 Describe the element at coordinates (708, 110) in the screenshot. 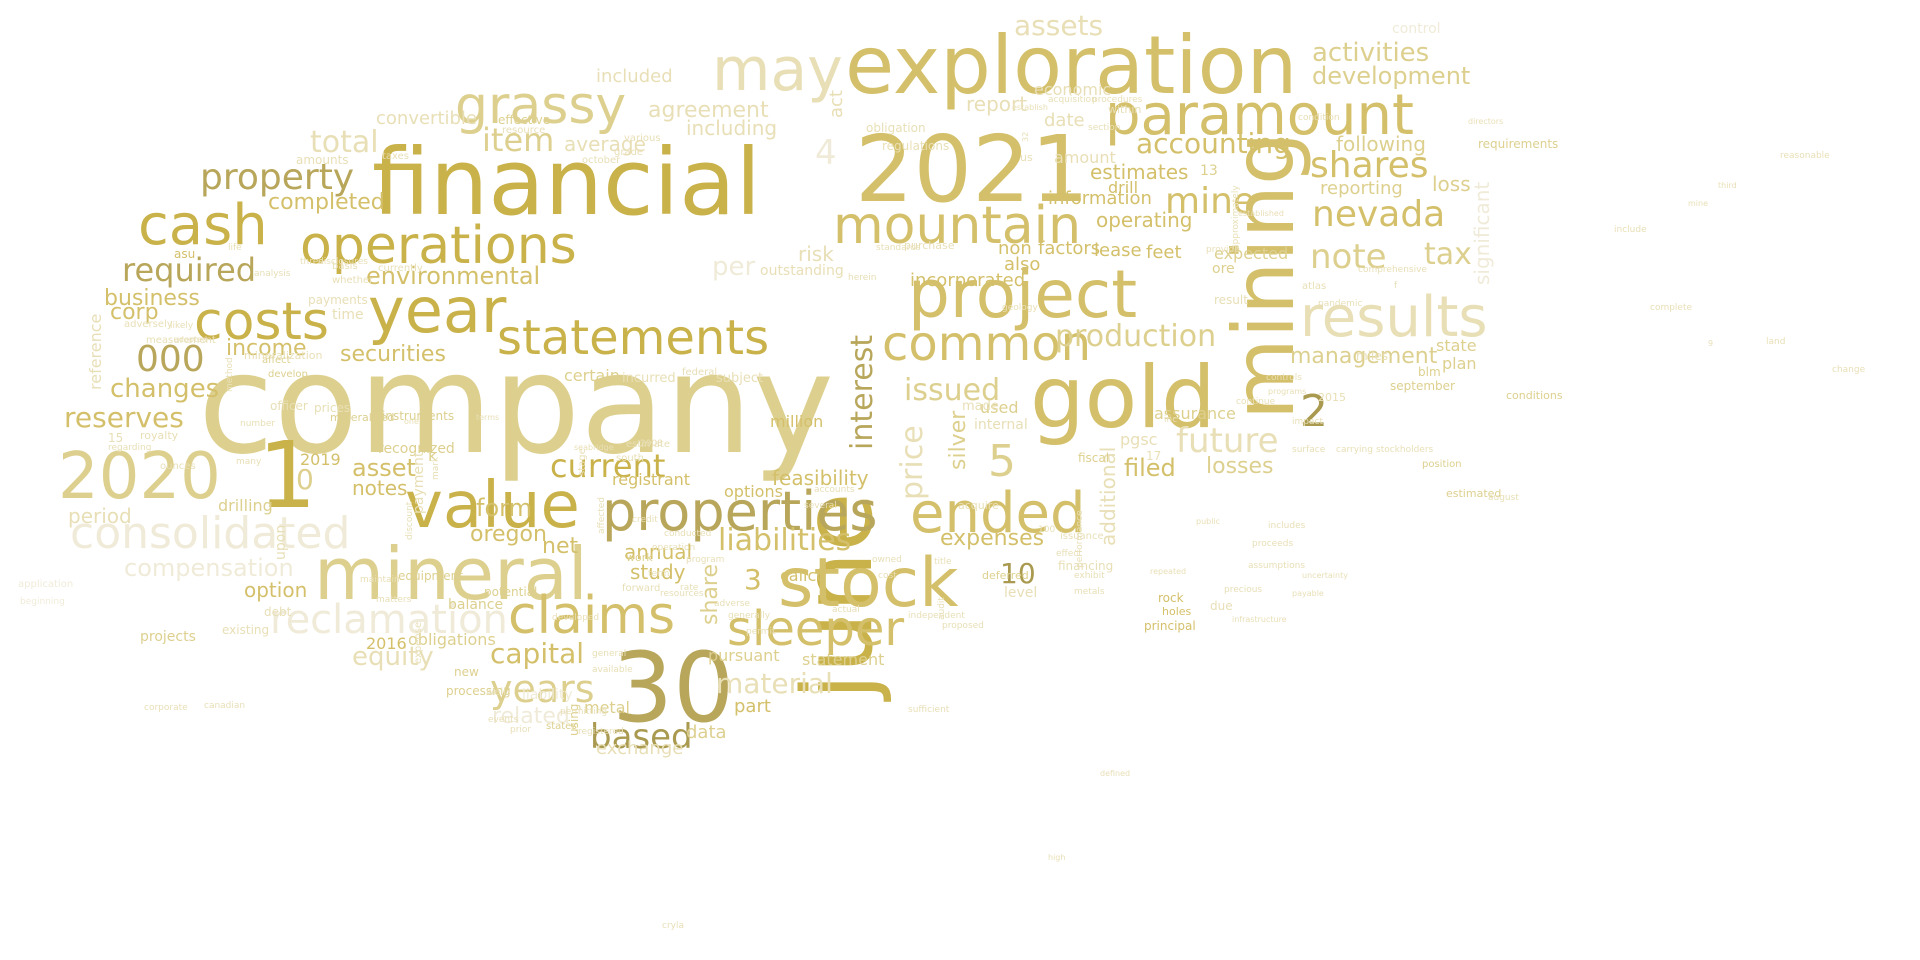

I see `word: agreement` at that location.